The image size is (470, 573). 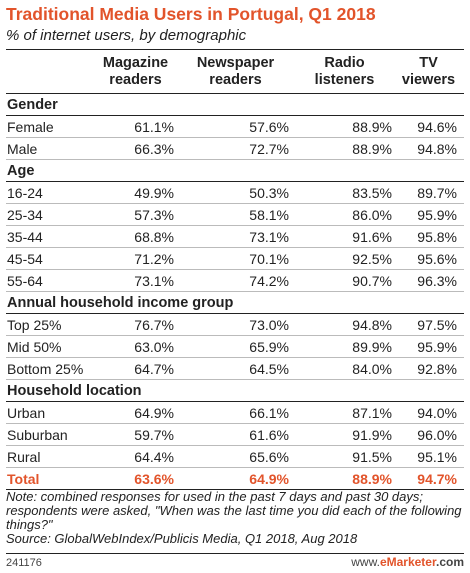 I want to click on cell-radio: 91.9%, so click(x=347, y=434).